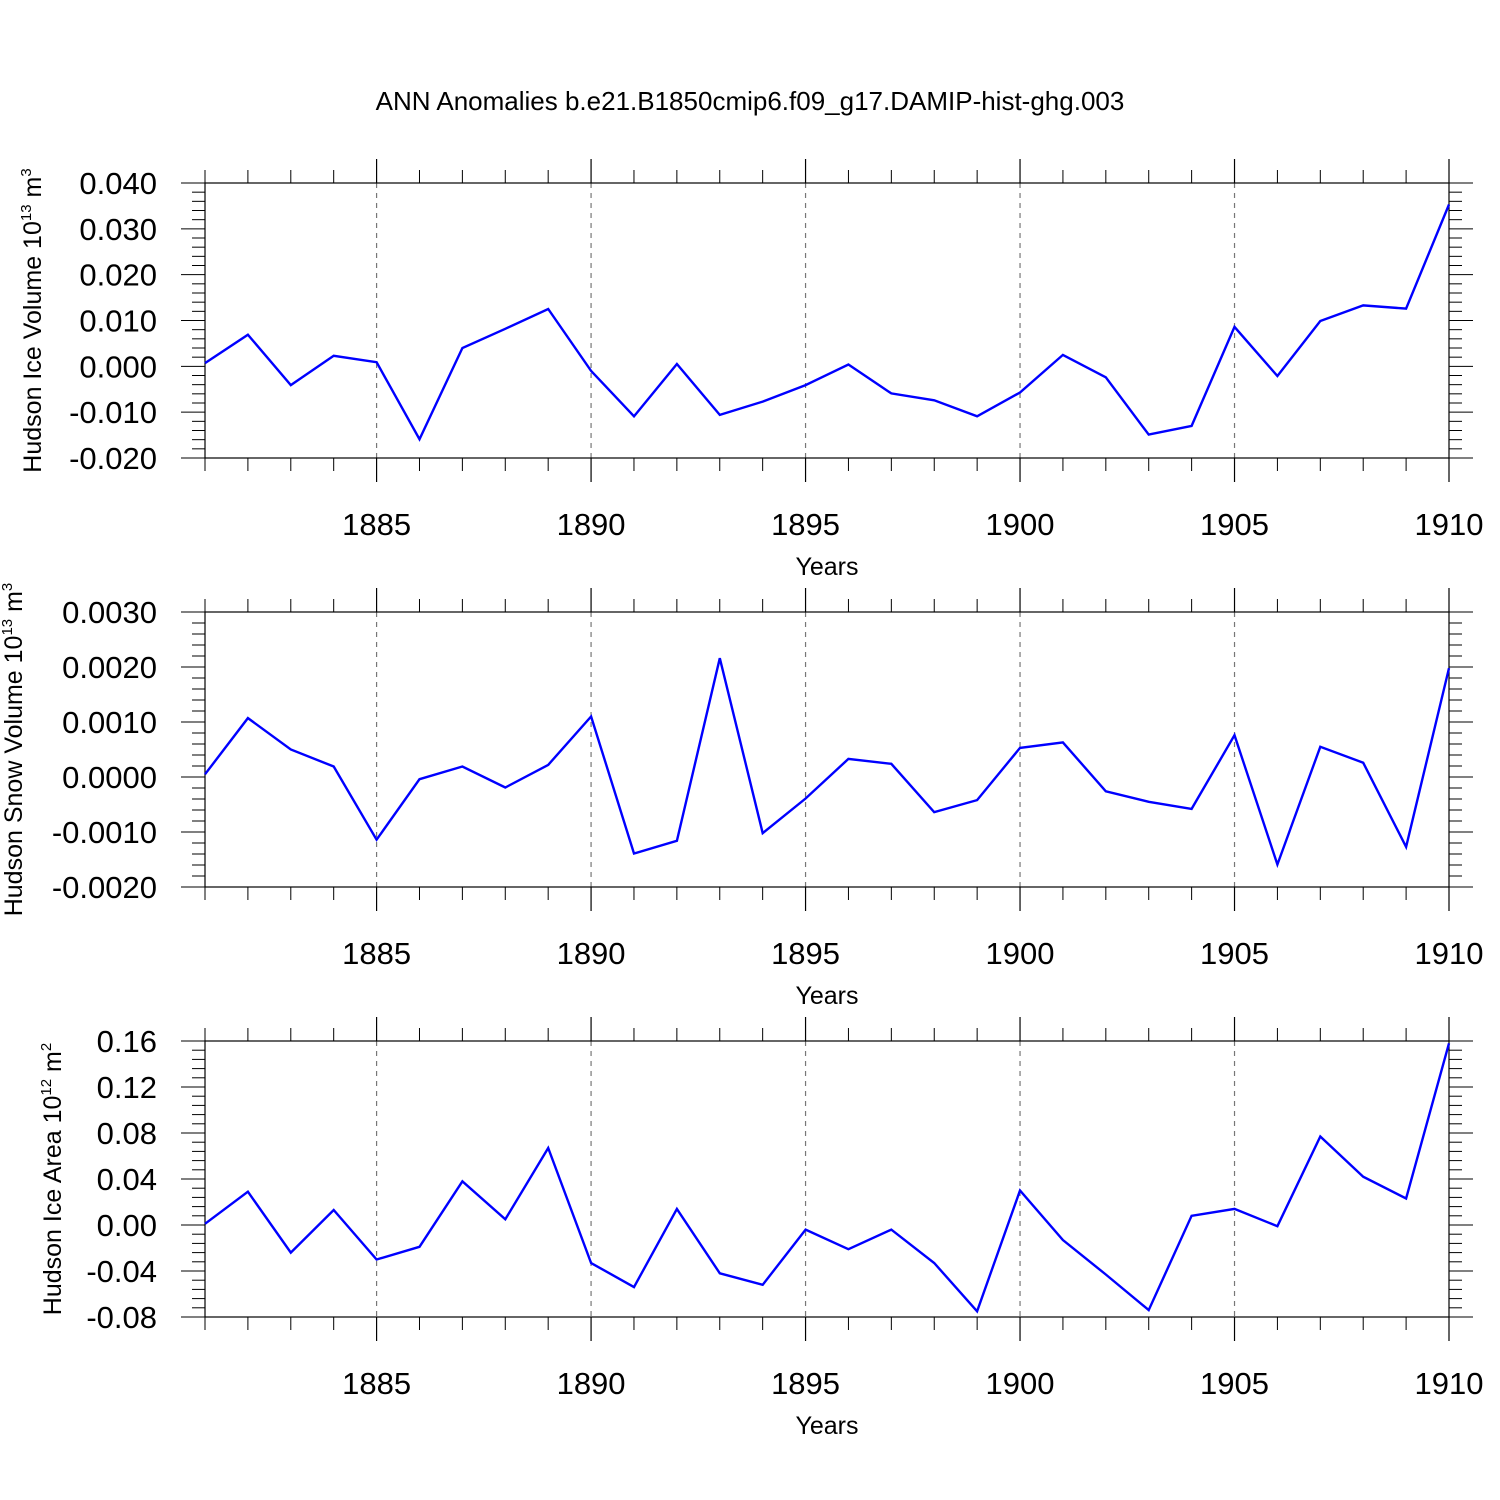 The width and height of the screenshot is (1500, 1500). What do you see at coordinates (127, 1179) in the screenshot?
I see `y-tick-label: 0.04` at bounding box center [127, 1179].